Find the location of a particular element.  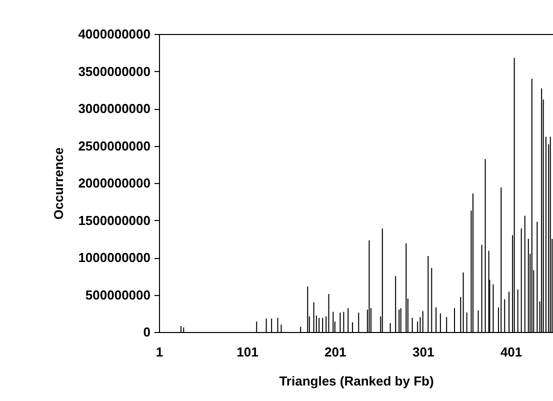

x-tick-label: 1 is located at coordinates (160, 352).